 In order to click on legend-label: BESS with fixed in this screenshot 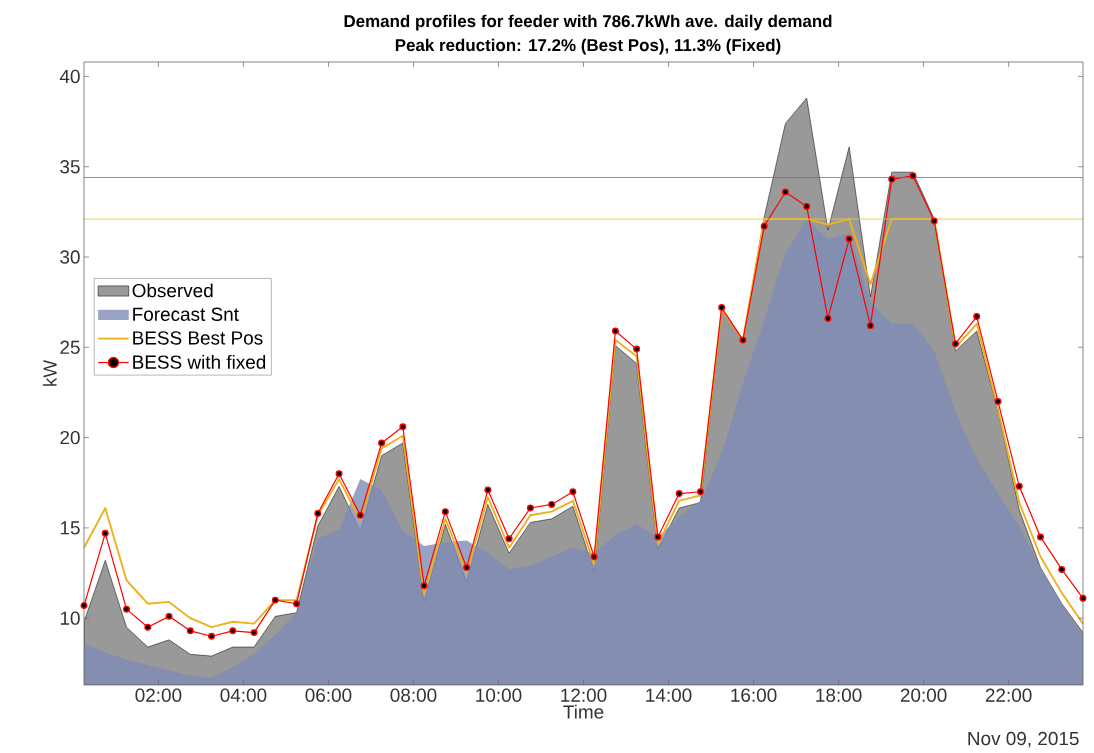, I will do `click(199, 361)`.